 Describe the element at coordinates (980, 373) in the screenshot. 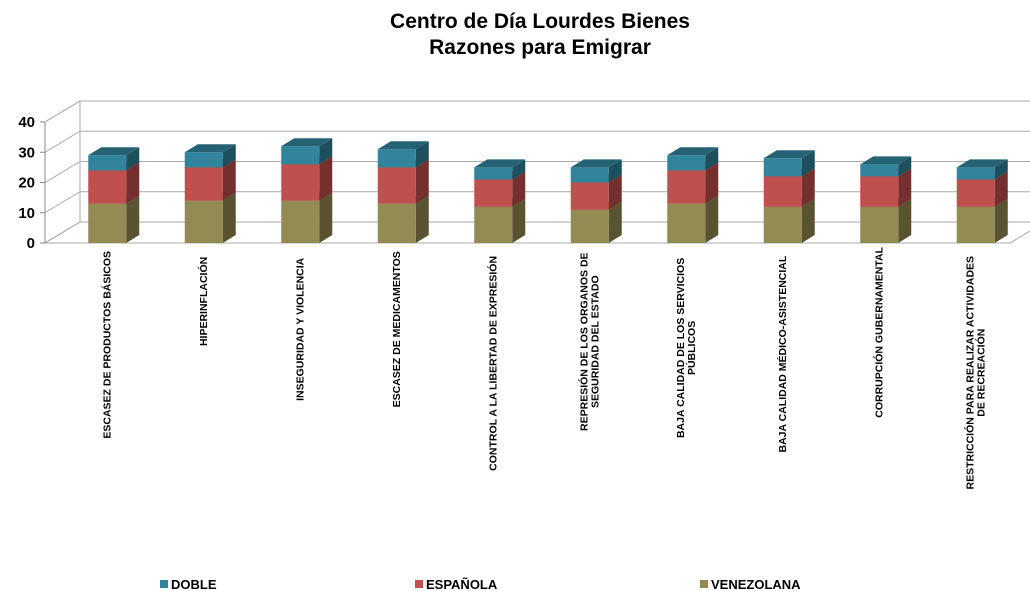

I see `label-line: DE RECREACIÓN` at that location.